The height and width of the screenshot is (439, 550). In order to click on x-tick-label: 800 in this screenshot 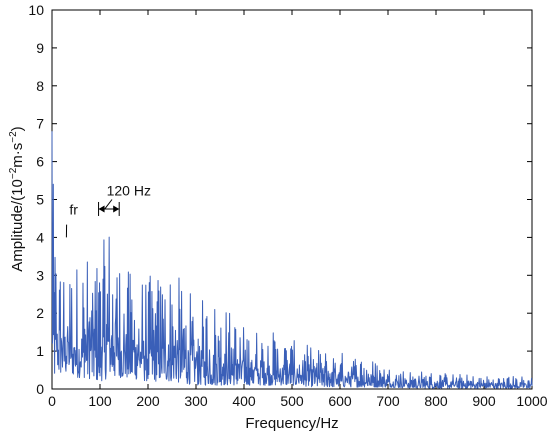, I will do `click(436, 401)`.